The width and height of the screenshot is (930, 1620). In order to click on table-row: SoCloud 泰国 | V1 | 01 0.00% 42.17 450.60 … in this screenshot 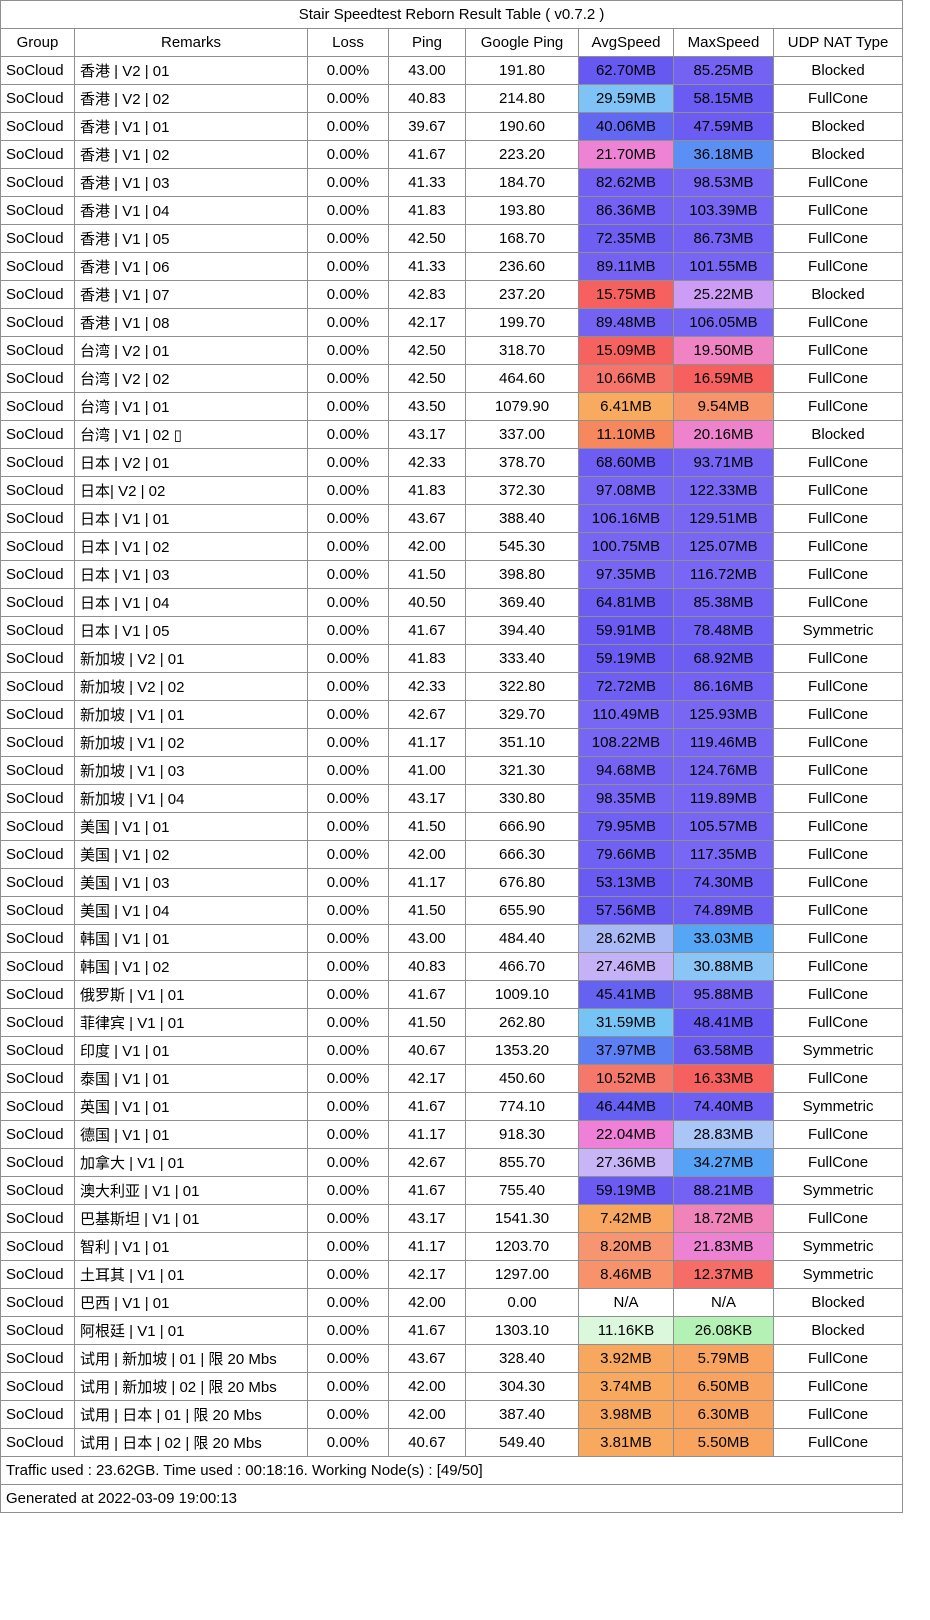, I will do `click(452, 1078)`.